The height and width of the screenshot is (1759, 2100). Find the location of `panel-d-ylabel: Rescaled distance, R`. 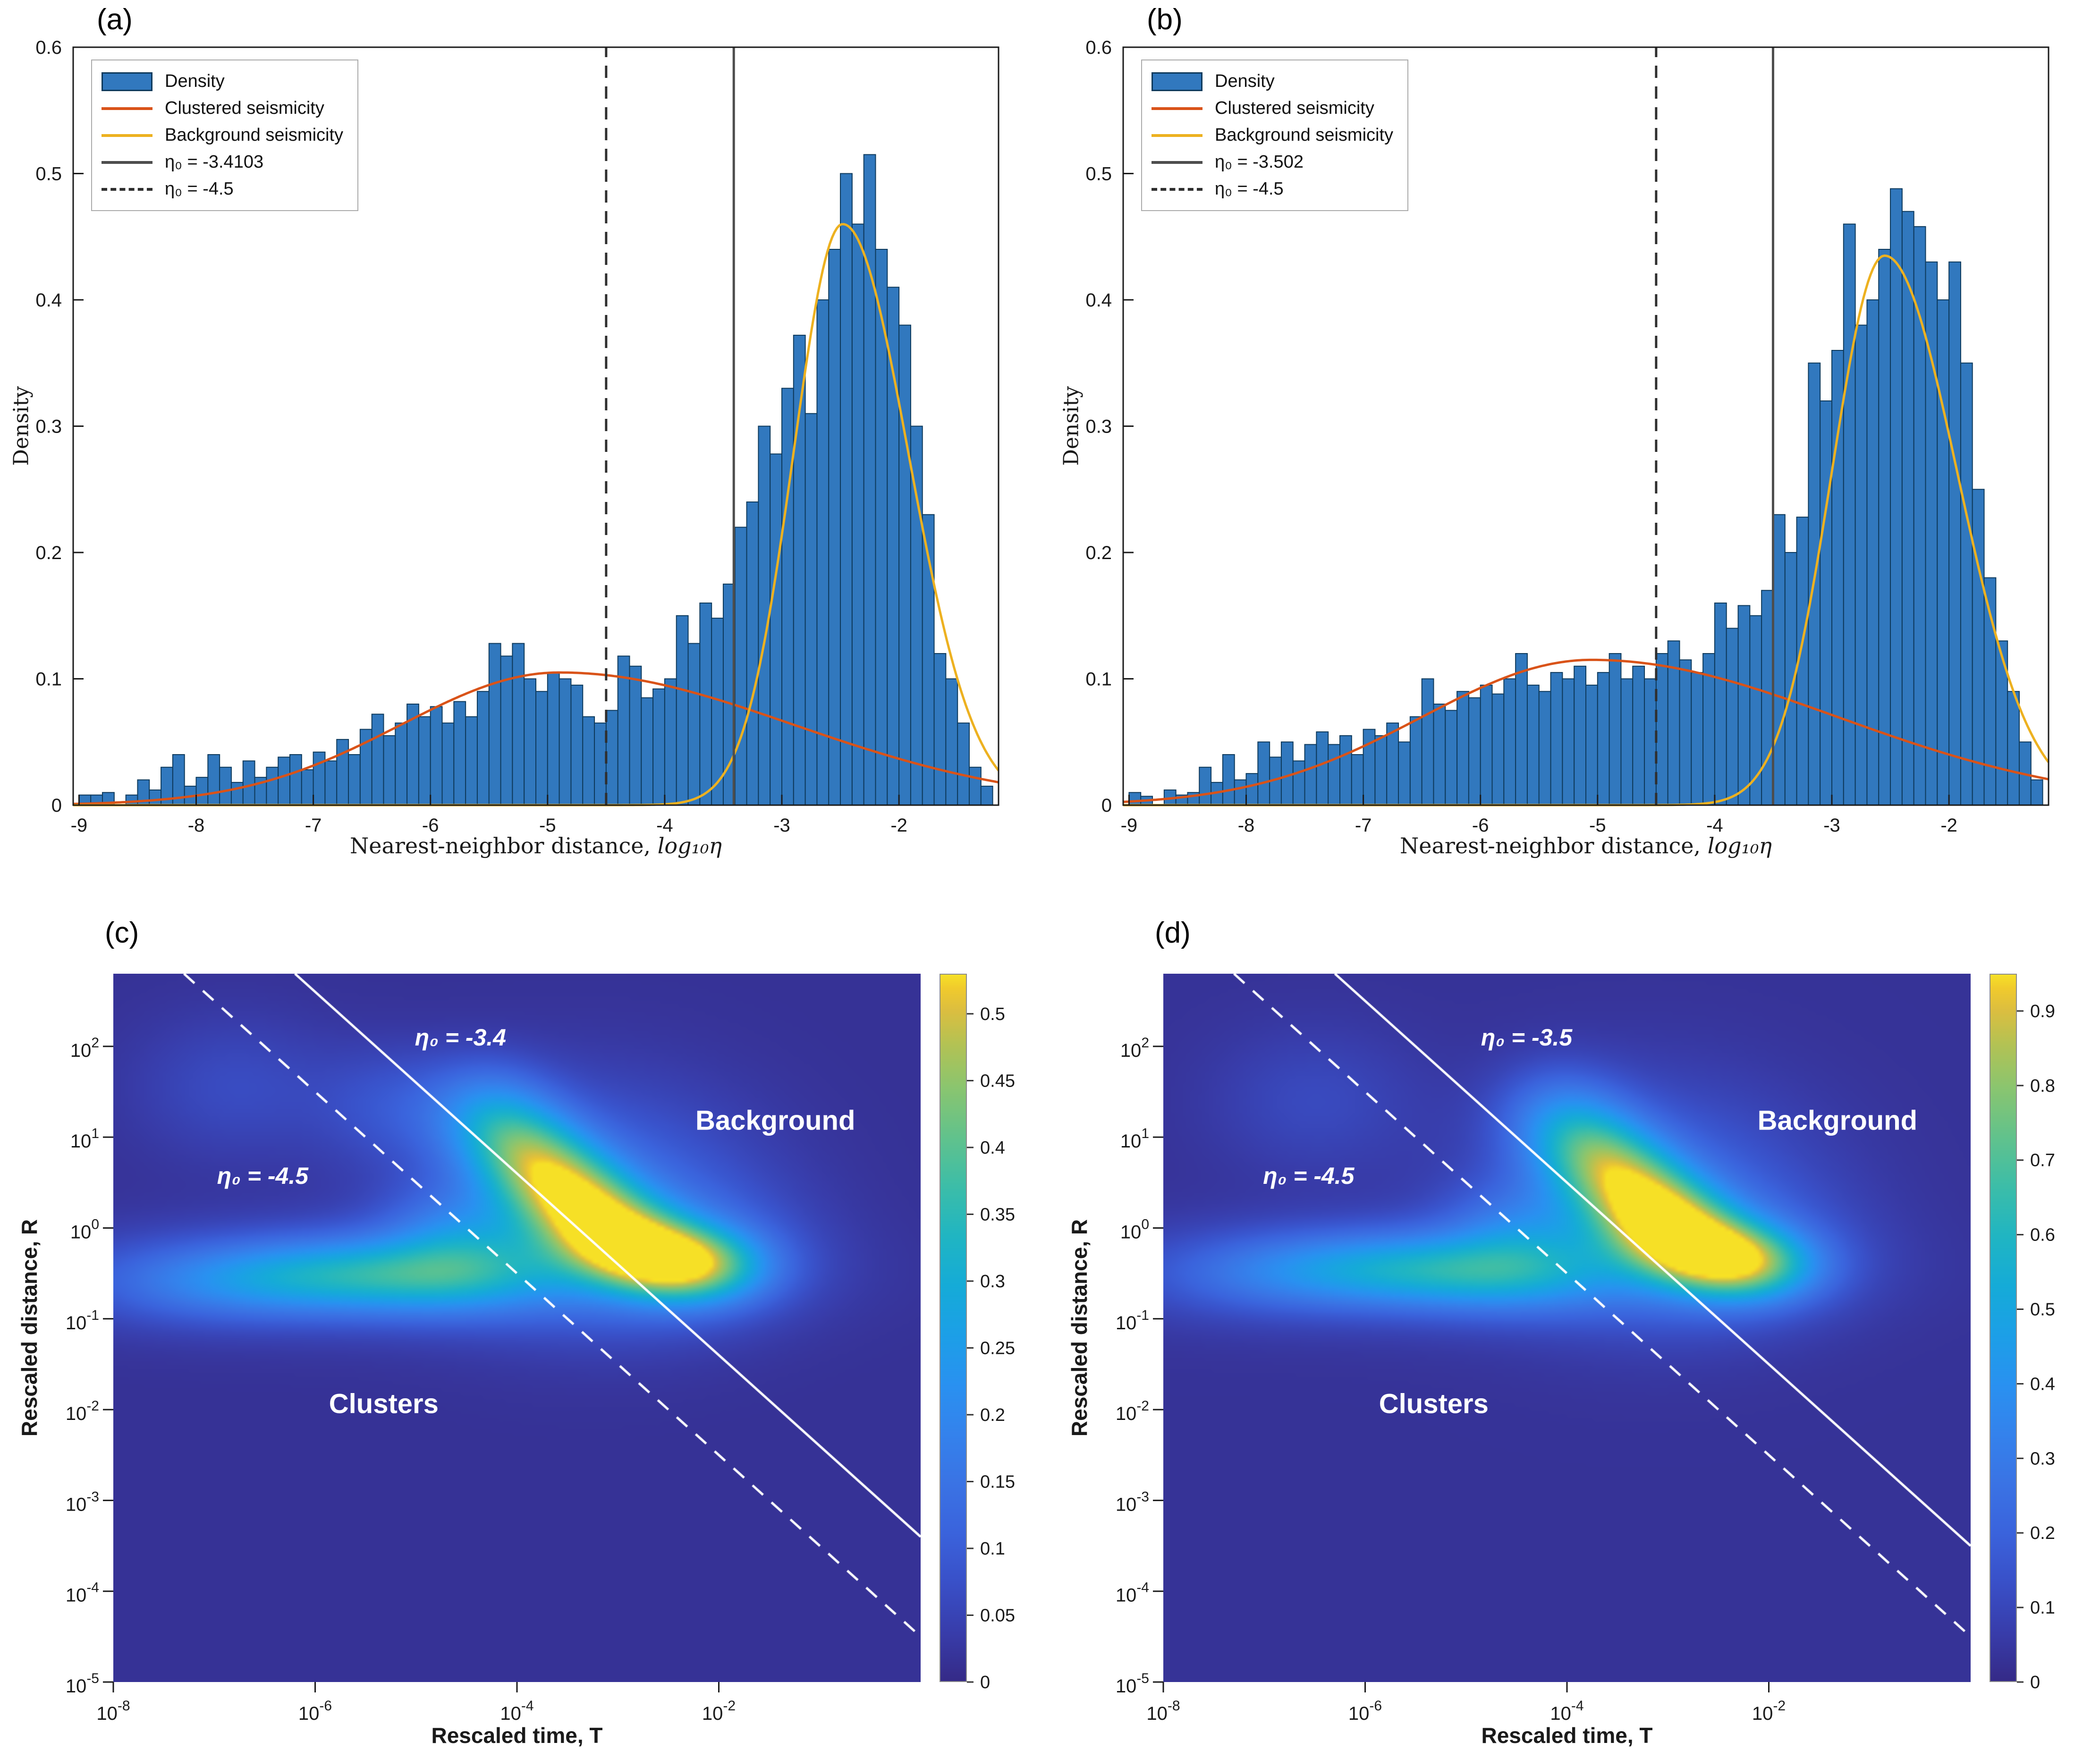

panel-d-ylabel: Rescaled distance, R is located at coordinates (1079, 1328).